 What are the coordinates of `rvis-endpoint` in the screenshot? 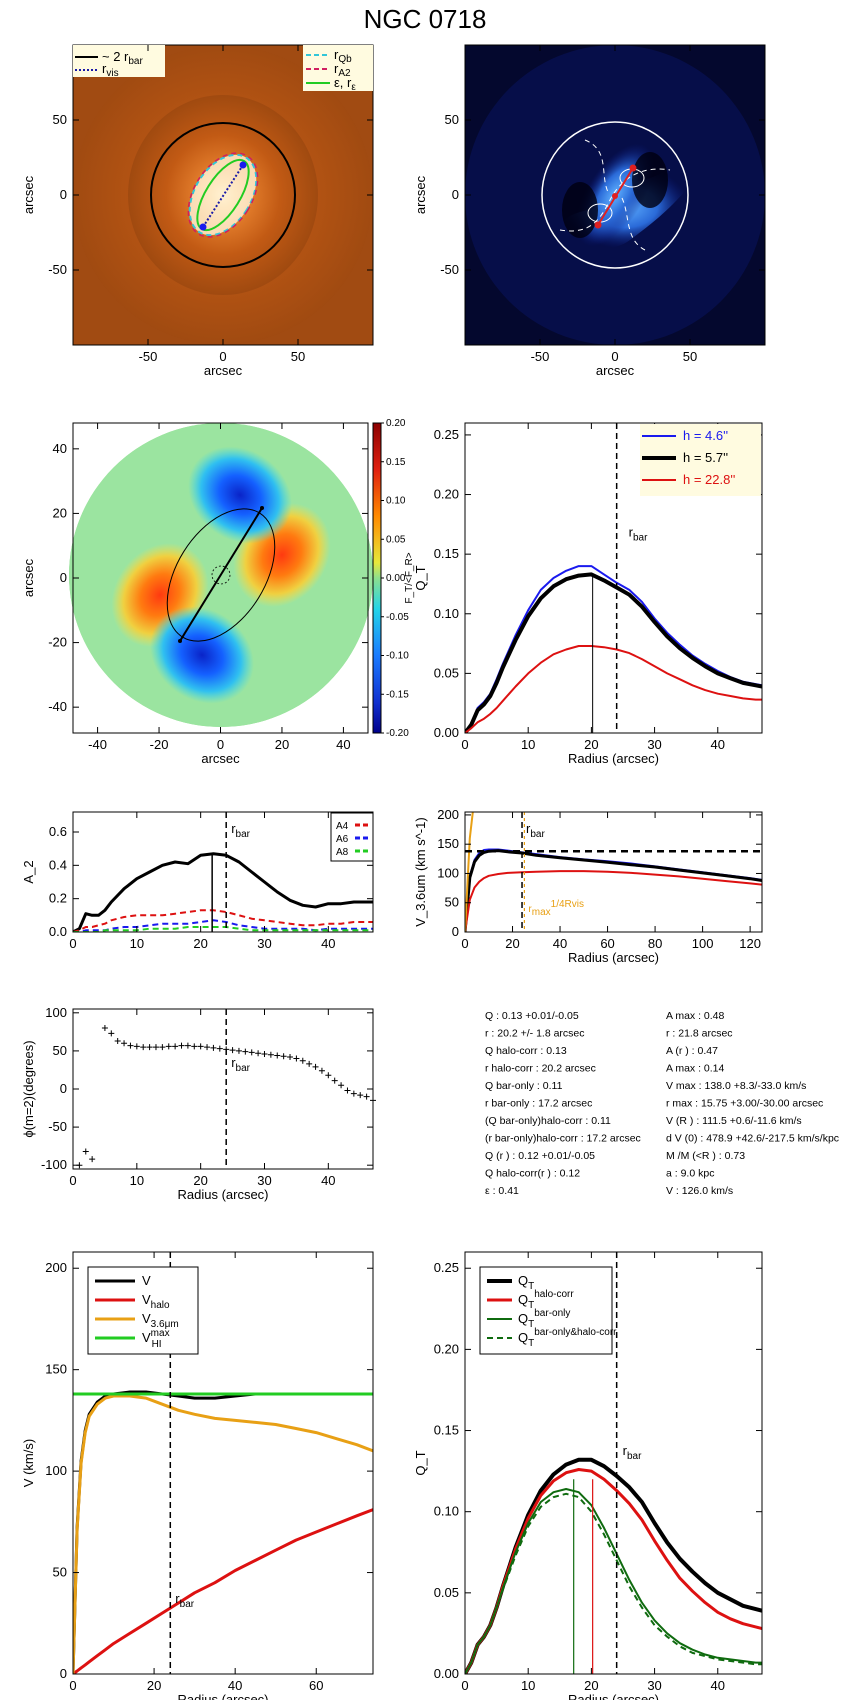 It's located at (203, 227).